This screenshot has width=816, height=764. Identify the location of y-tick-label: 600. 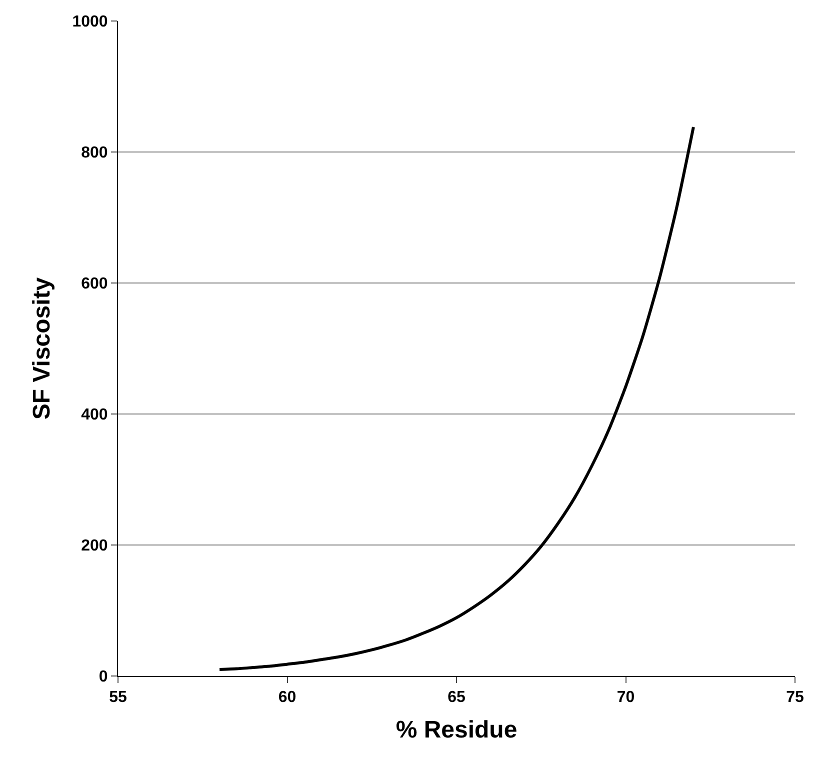
(94, 284).